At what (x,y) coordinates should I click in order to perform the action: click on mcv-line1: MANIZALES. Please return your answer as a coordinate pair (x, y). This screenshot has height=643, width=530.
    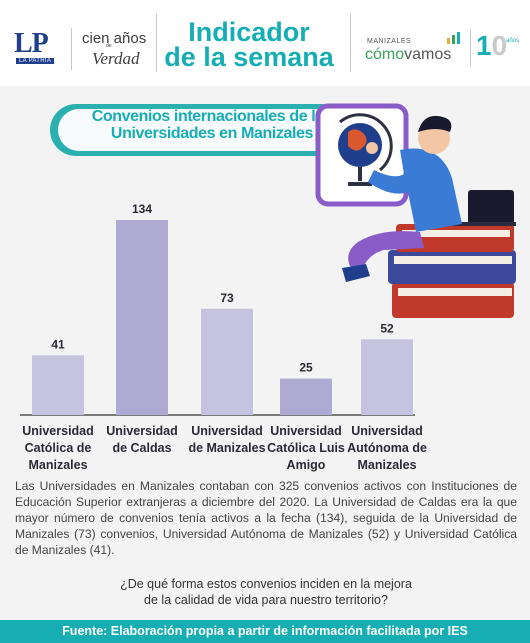
    Looking at the image, I should click on (389, 41).